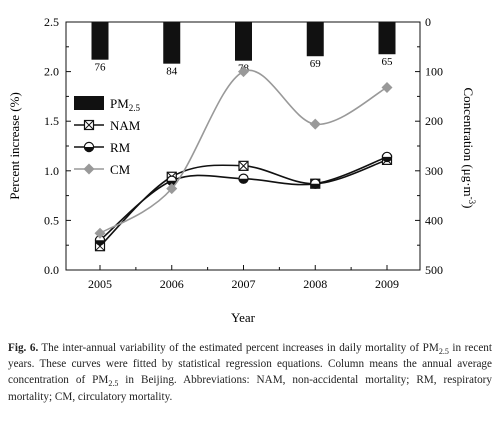 This screenshot has height=429, width=500. Describe the element at coordinates (243, 203) in the screenshot. I see `series-line-nam` at that location.